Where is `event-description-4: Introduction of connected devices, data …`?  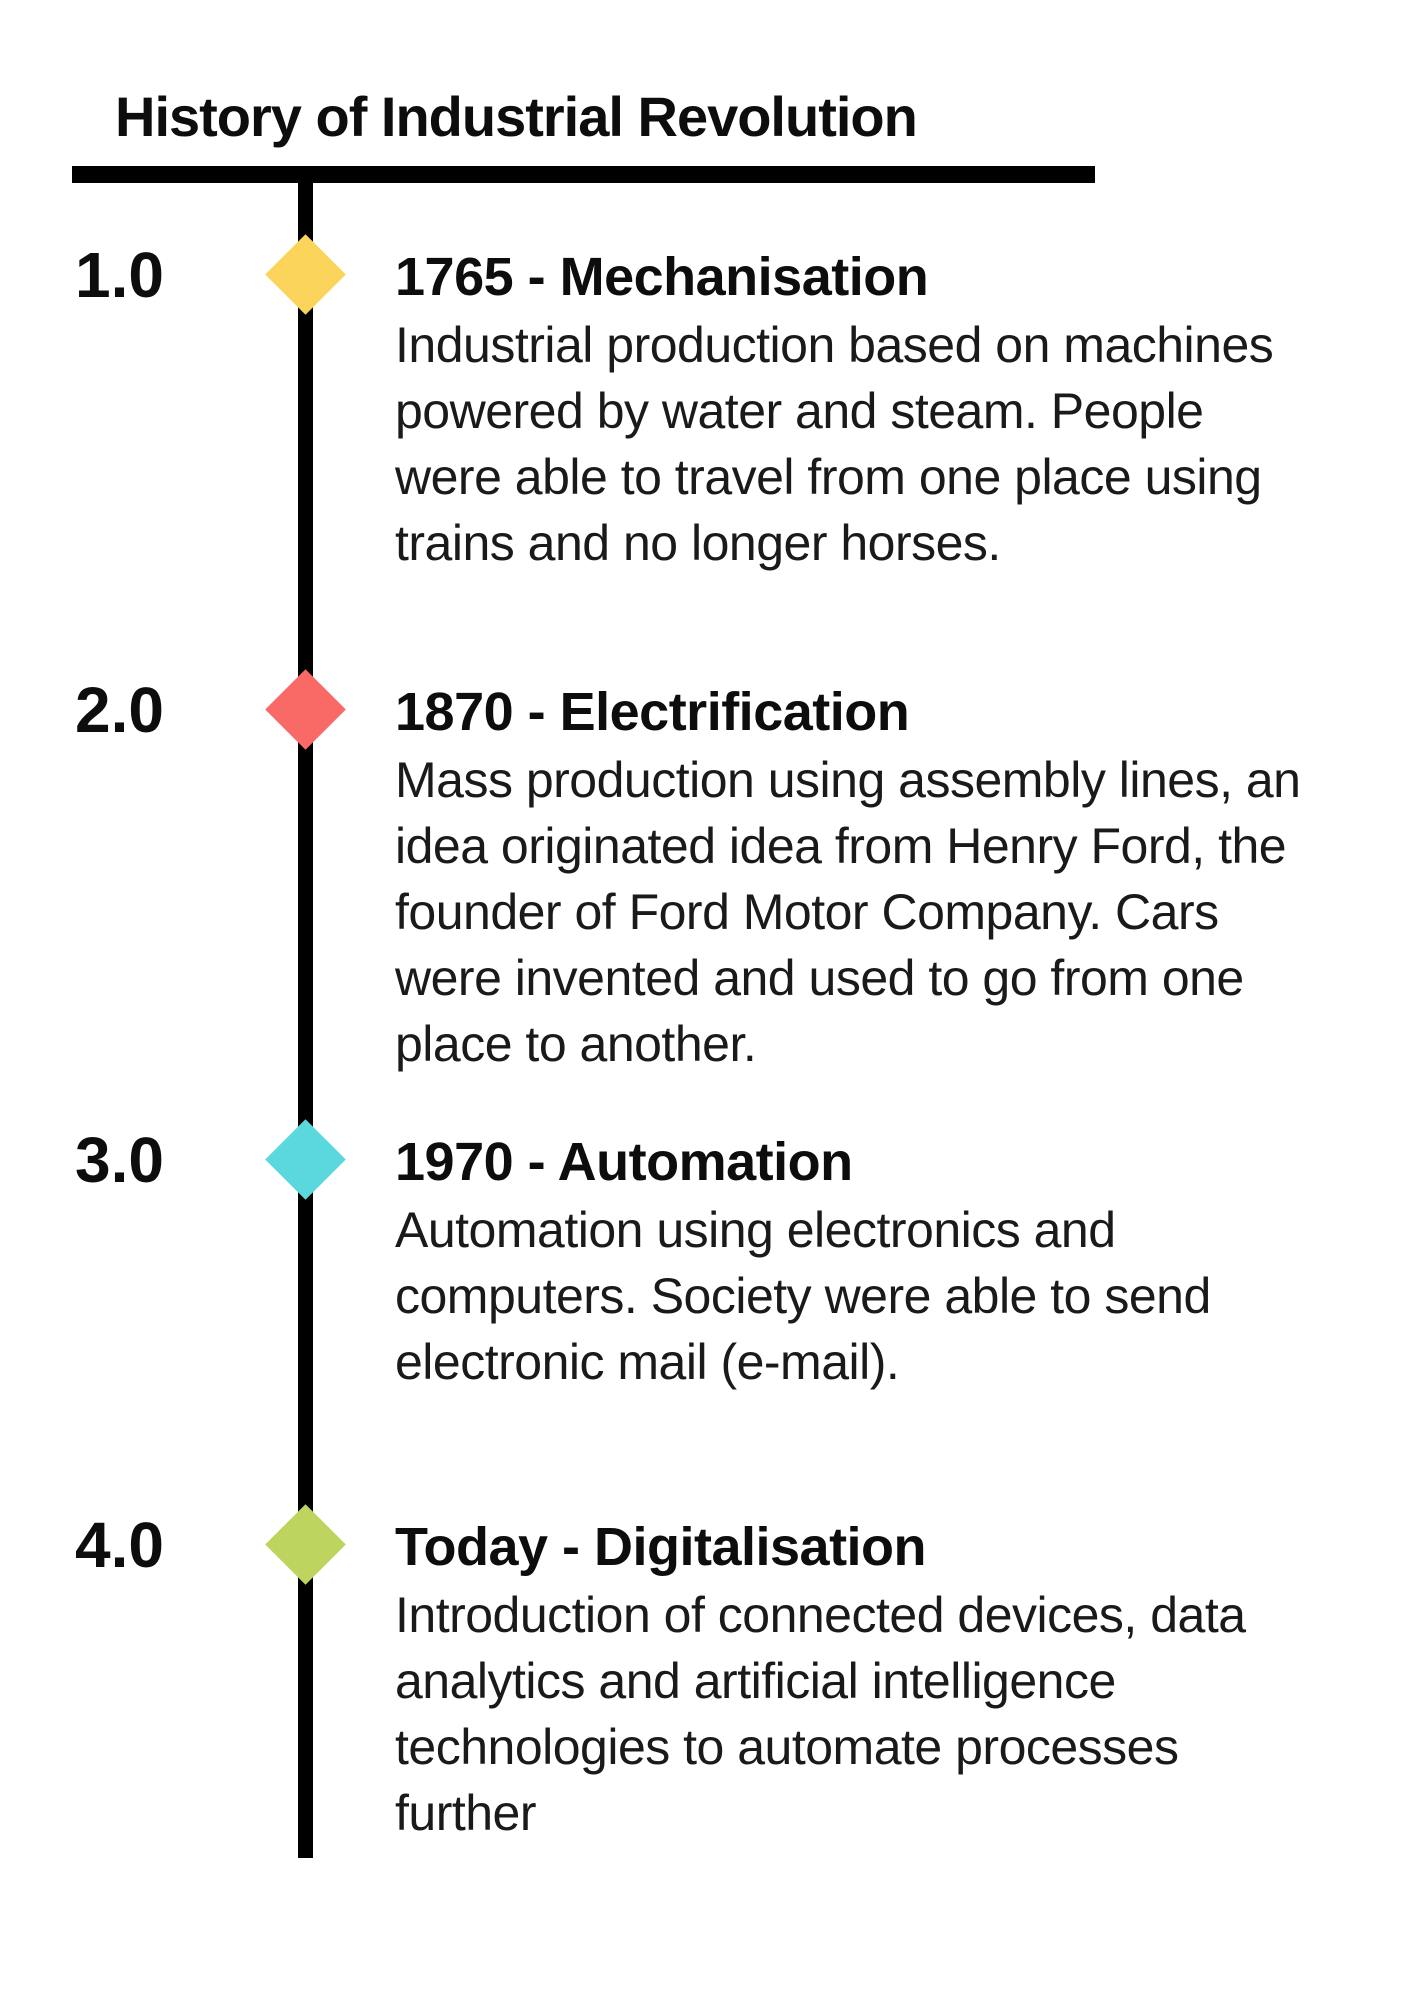
event-description-4: Introduction of connected devices, data … is located at coordinates (820, 1714).